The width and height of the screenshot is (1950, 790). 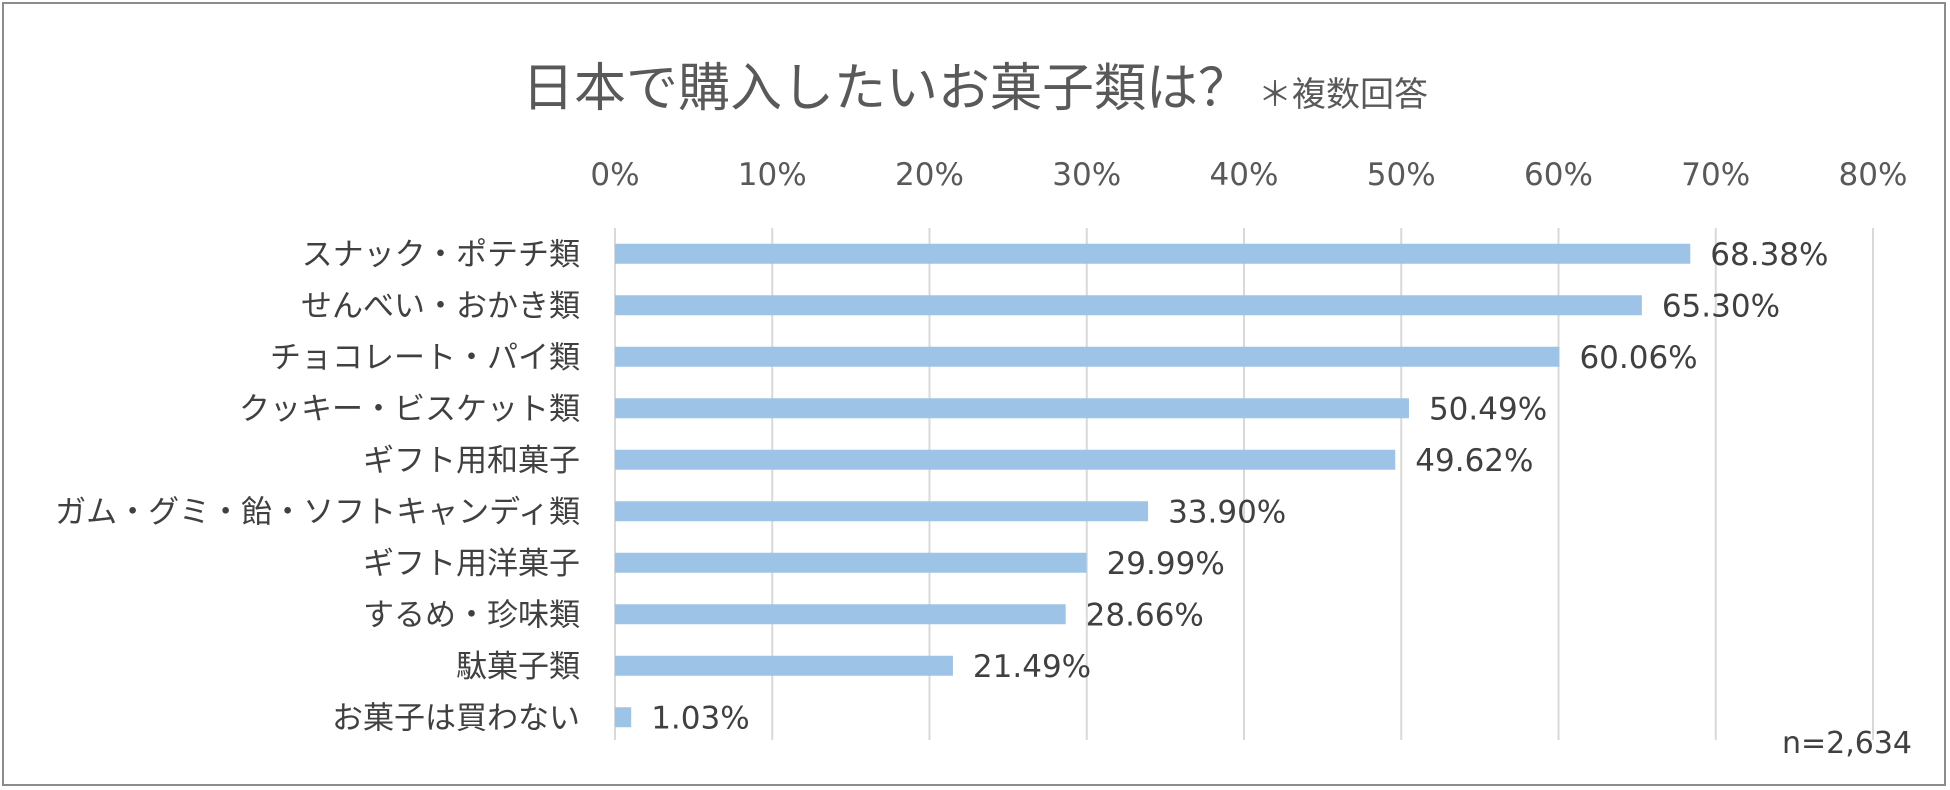 I want to click on data-label: 49.62%, so click(x=1474, y=461).